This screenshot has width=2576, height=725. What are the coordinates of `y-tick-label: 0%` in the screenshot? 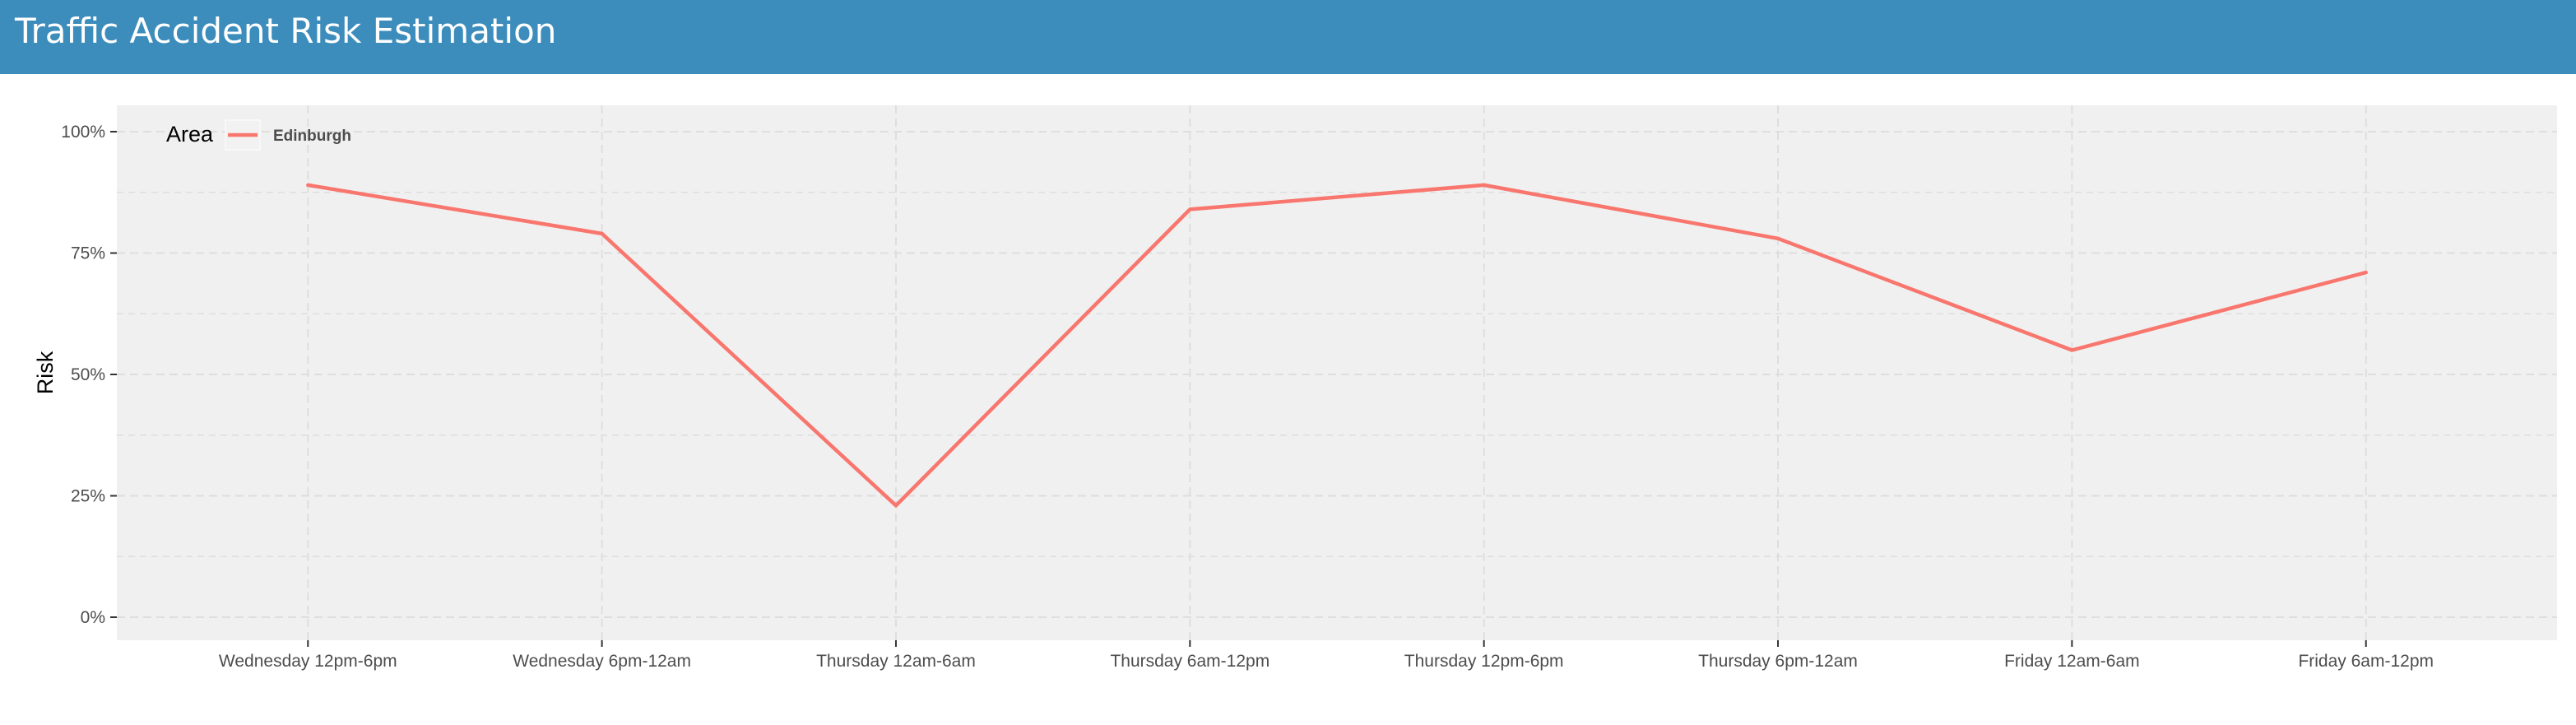 It's located at (93, 617).